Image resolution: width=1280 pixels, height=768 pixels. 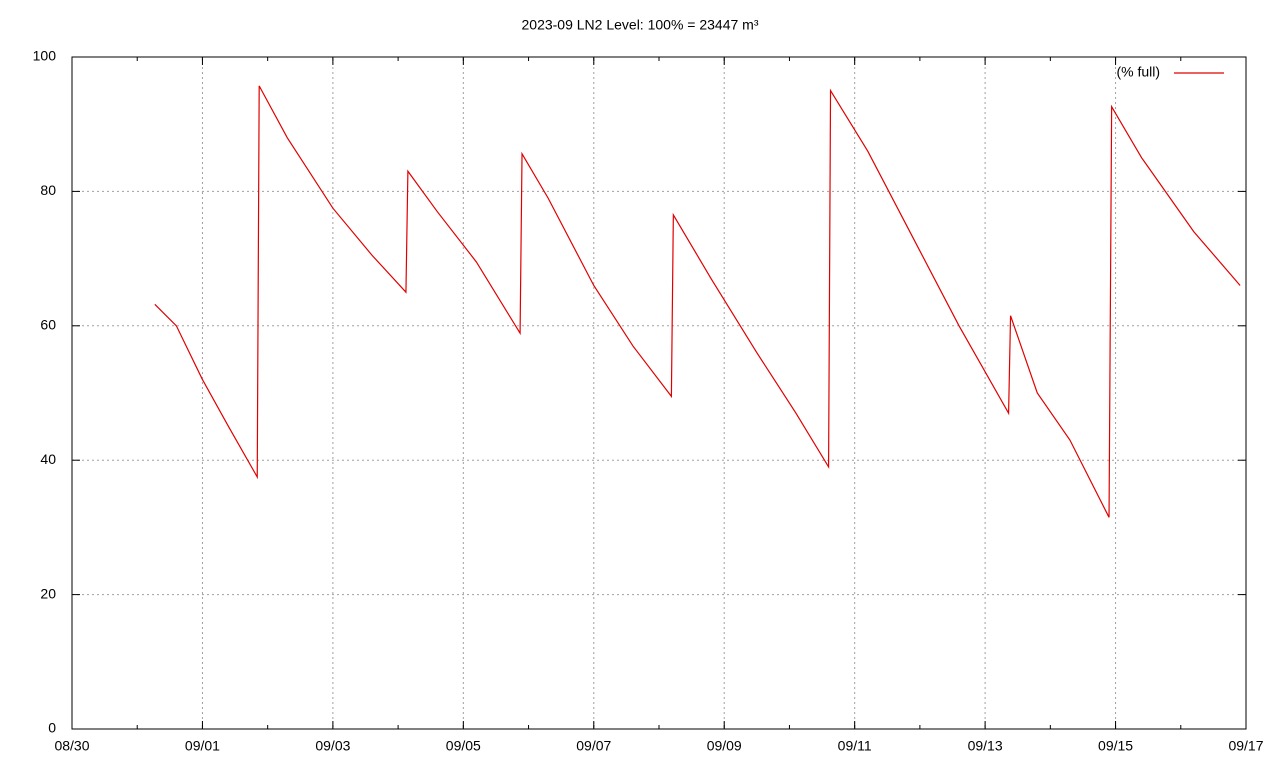 What do you see at coordinates (48, 325) in the screenshot?
I see `y-tick-label: 60` at bounding box center [48, 325].